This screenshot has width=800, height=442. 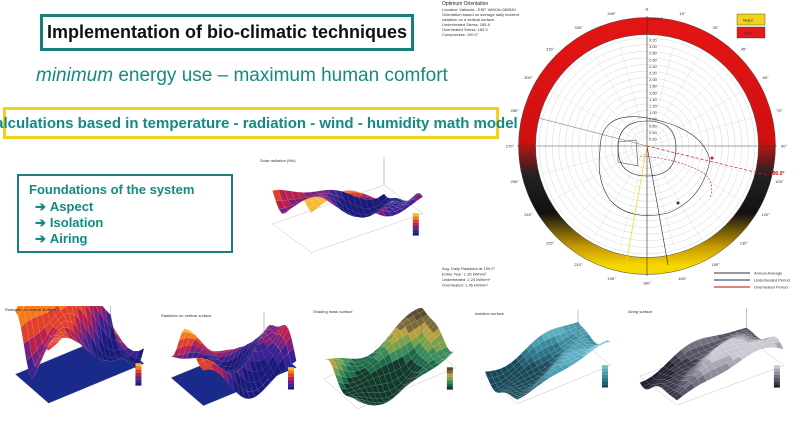 What do you see at coordinates (766, 214) in the screenshot?
I see `angle-label: 120°` at bounding box center [766, 214].